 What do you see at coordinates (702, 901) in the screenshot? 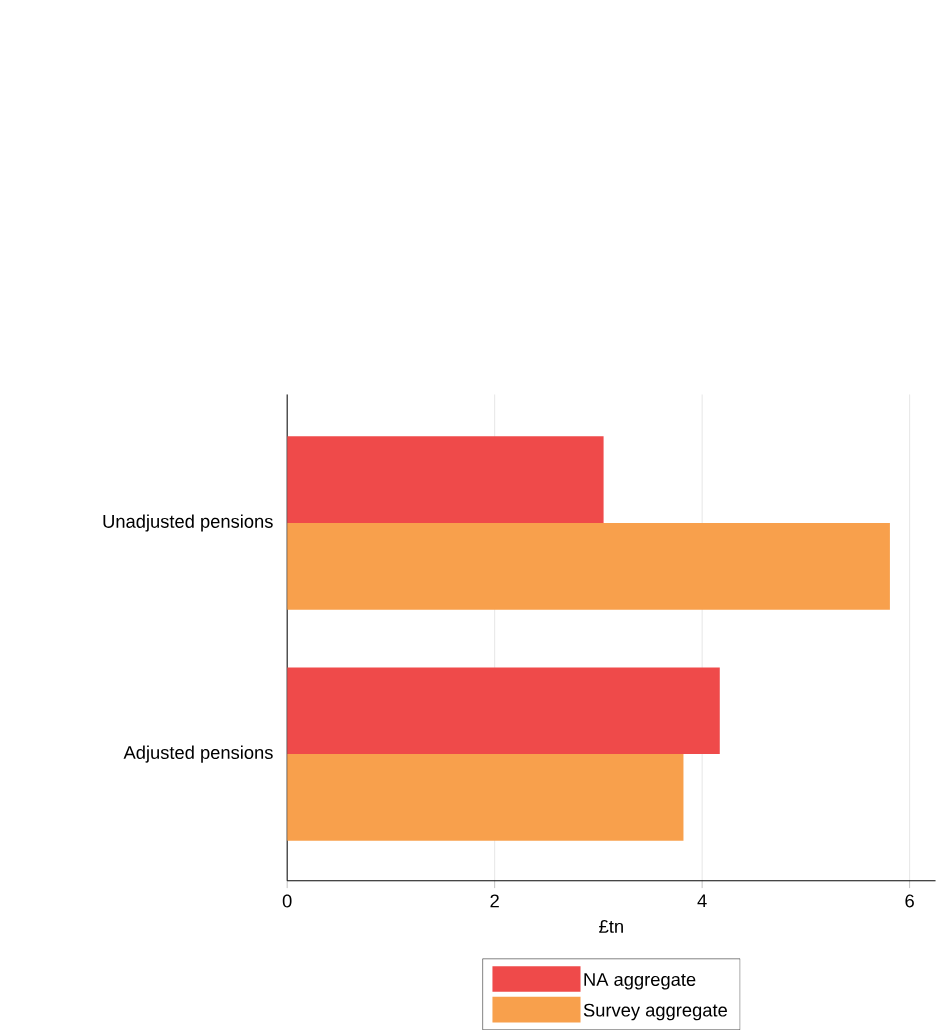
I see `x-tick-label: 4` at bounding box center [702, 901].